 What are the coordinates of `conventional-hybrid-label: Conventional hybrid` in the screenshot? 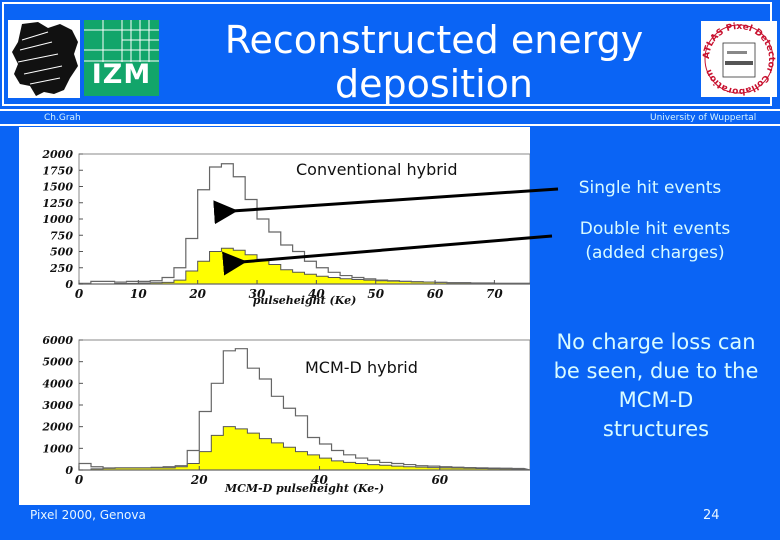 It's located at (377, 169).